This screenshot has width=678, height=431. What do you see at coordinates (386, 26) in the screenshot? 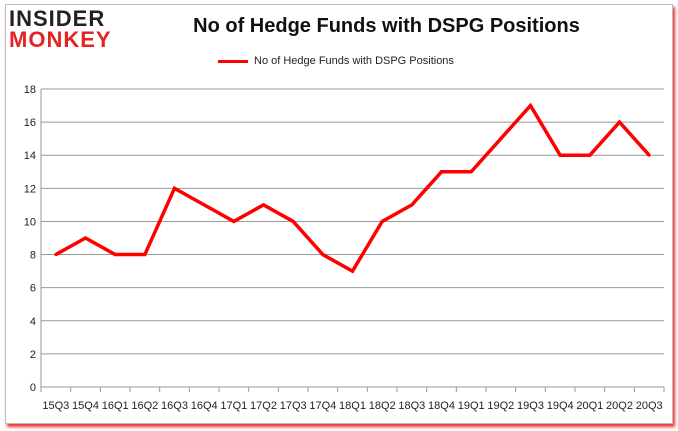
I see `chart-title: No of Hedge Funds with DSPG Positions` at bounding box center [386, 26].